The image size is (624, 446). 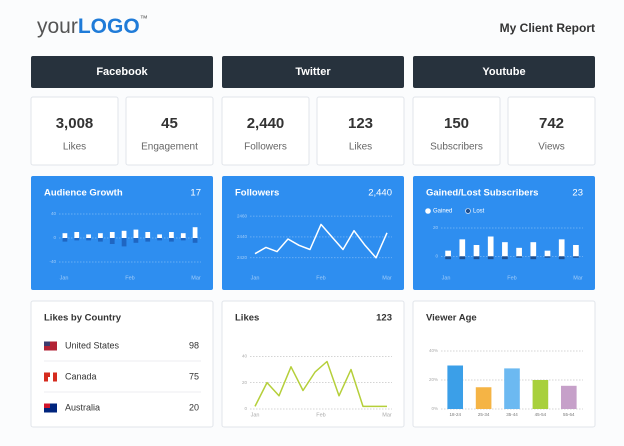 I want to click on panel-title: Viewer Age, so click(x=451, y=318).